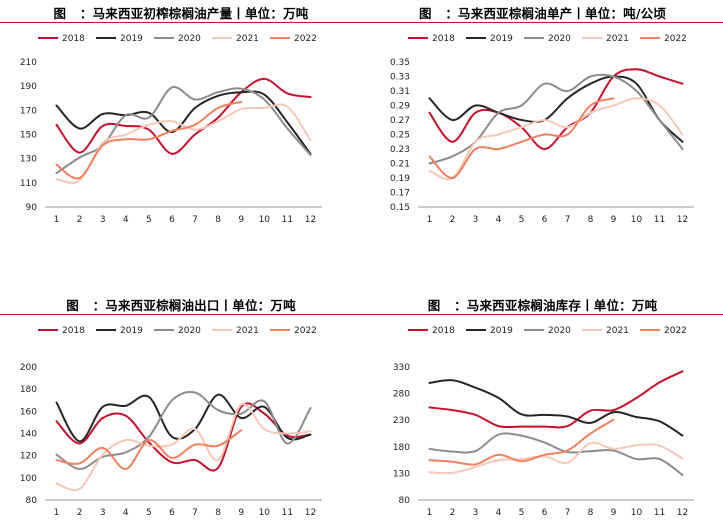 The width and height of the screenshot is (723, 521). What do you see at coordinates (28, 184) in the screenshot?
I see `y-tick-label: 110` at bounding box center [28, 184].